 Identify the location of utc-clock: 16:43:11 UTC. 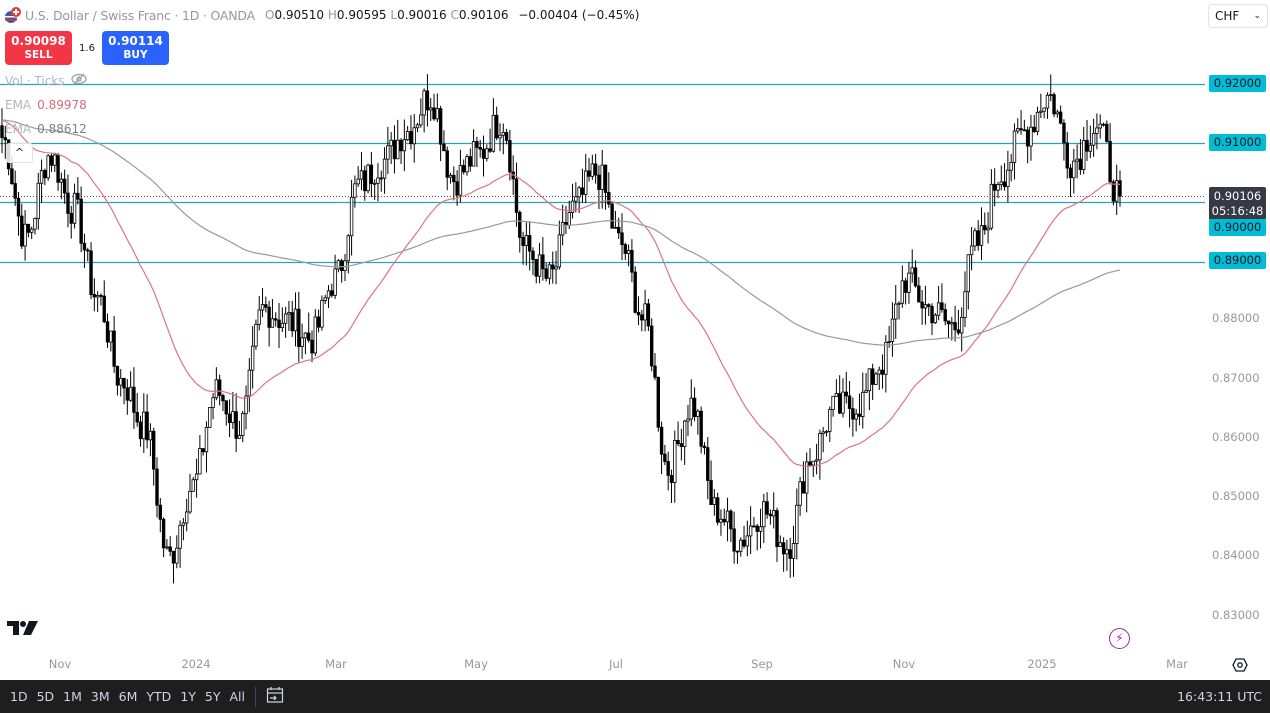
(1219, 696).